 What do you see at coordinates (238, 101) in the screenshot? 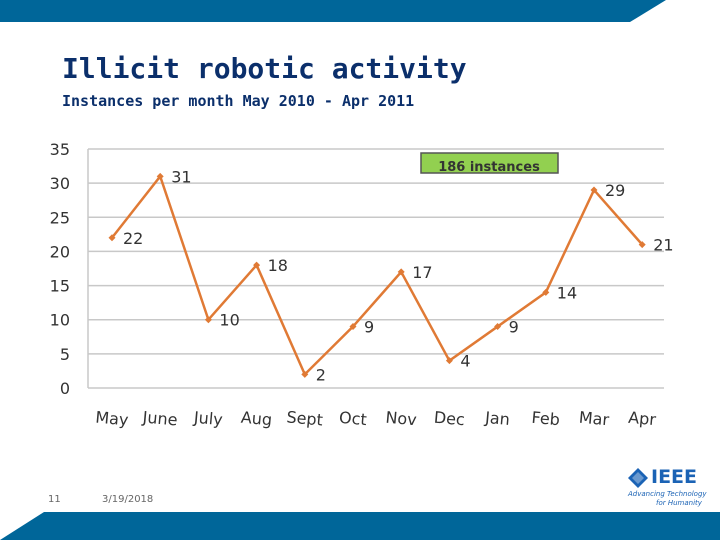
I see `slide-subtitle: Instances per month May 2010 - Apr 2011` at bounding box center [238, 101].